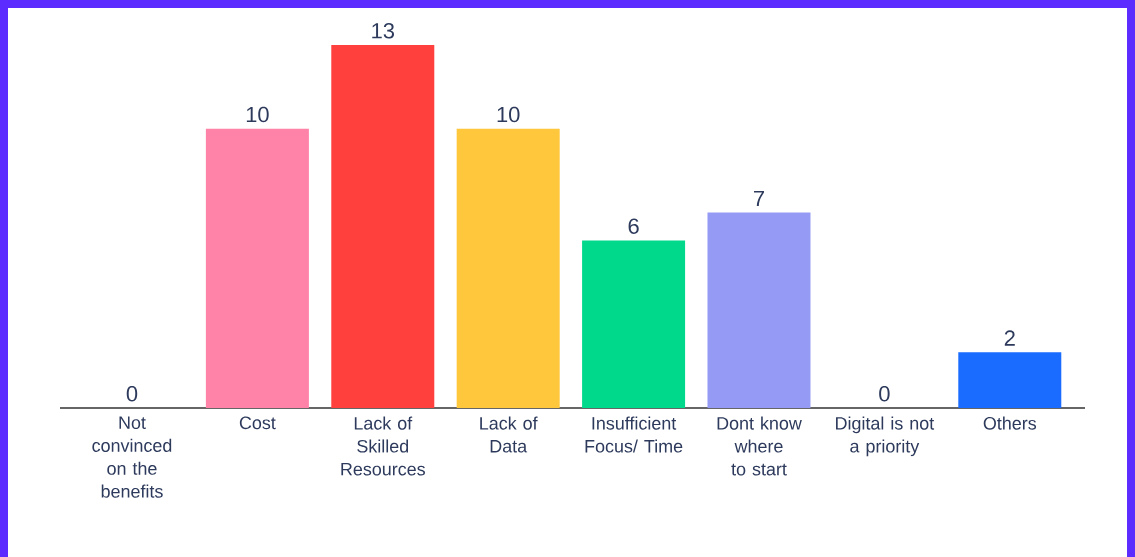  Describe the element at coordinates (1010, 423) in the screenshot. I see `x-tick-label: Others` at that location.